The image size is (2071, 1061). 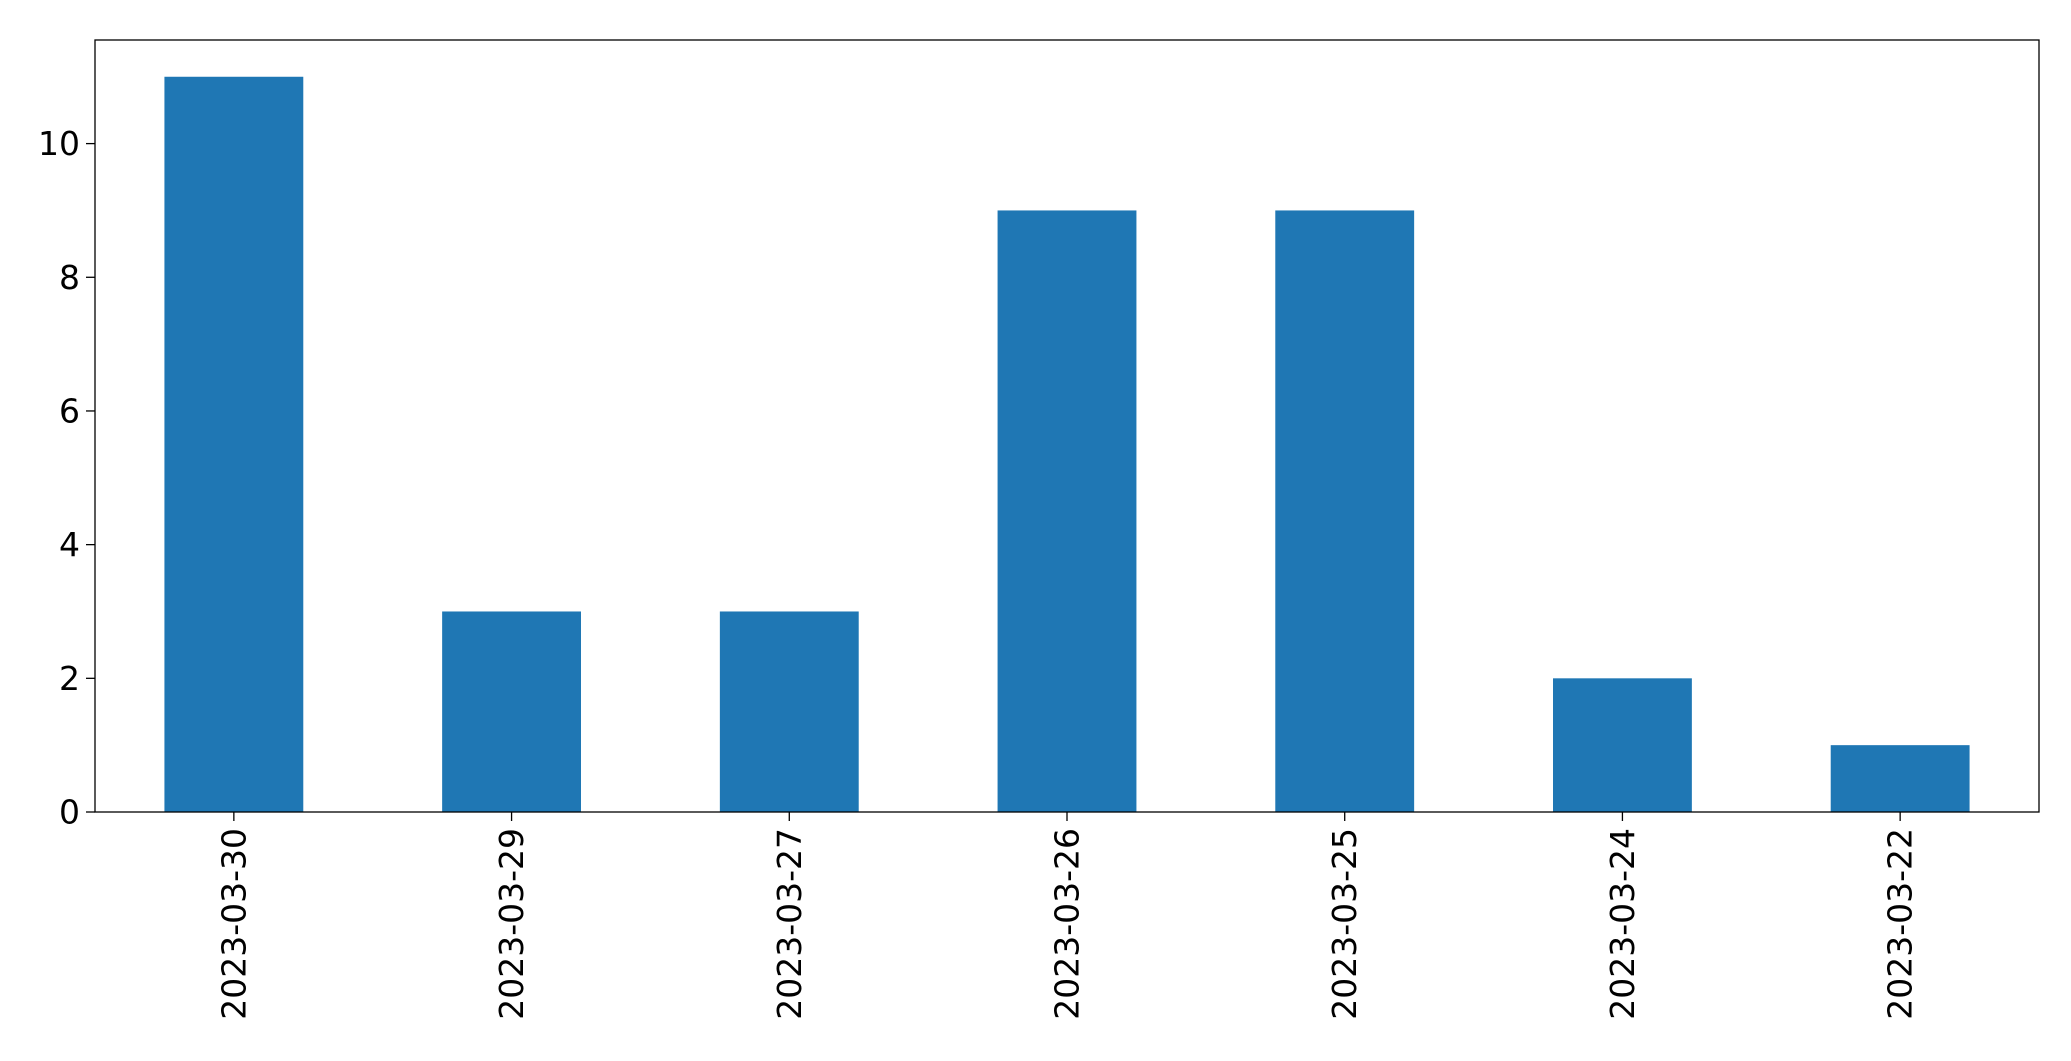 What do you see at coordinates (789, 924) in the screenshot?
I see `x-tick-label: 2023-03-27` at bounding box center [789, 924].